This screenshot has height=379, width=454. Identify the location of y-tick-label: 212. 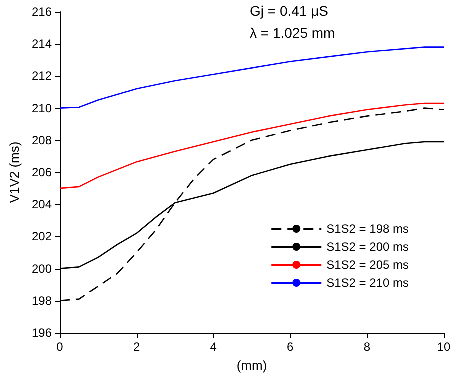
(42, 76).